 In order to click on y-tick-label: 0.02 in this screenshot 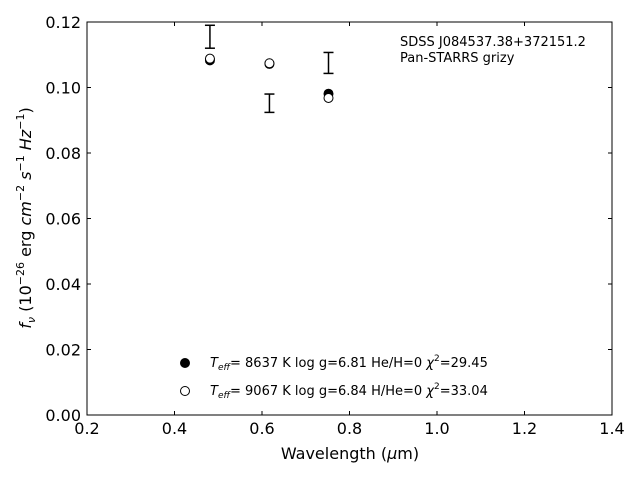, I will do `click(63, 350)`.